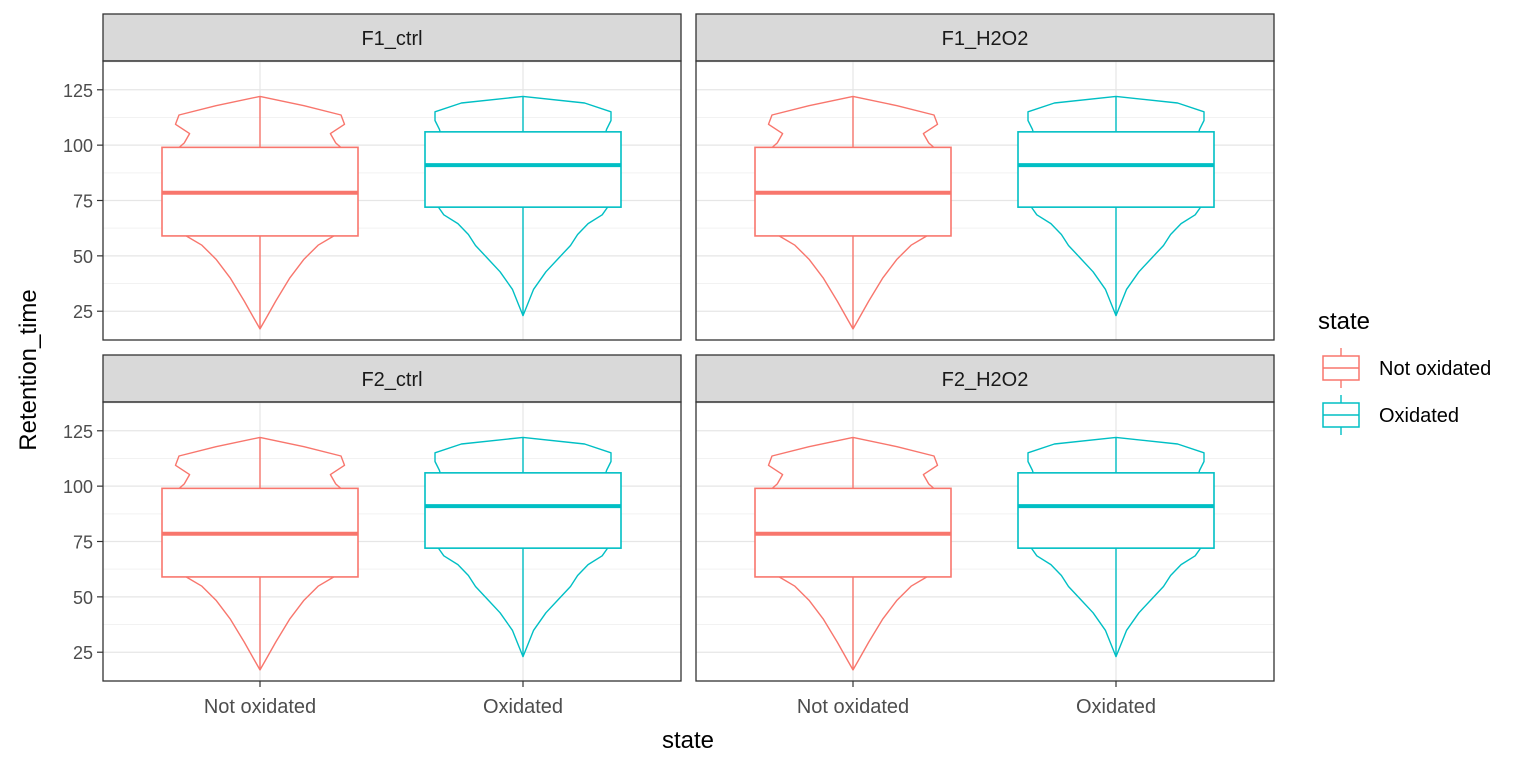  I want to click on facet-strip-label: F1_H2O2, so click(985, 39).